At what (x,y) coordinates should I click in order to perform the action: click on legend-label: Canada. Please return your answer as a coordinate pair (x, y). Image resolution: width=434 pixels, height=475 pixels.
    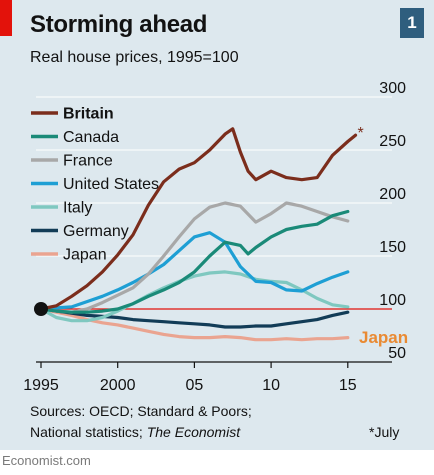
    Looking at the image, I should click on (91, 137).